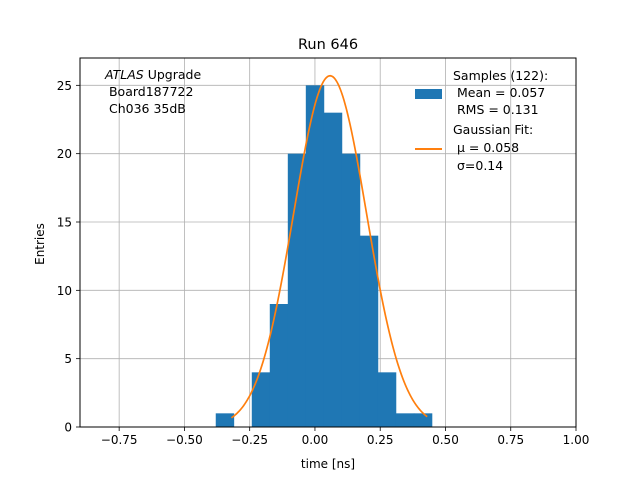 Image resolution: width=640 pixels, height=480 pixels. I want to click on legend-samples-title: Samples (122):, so click(500, 75).